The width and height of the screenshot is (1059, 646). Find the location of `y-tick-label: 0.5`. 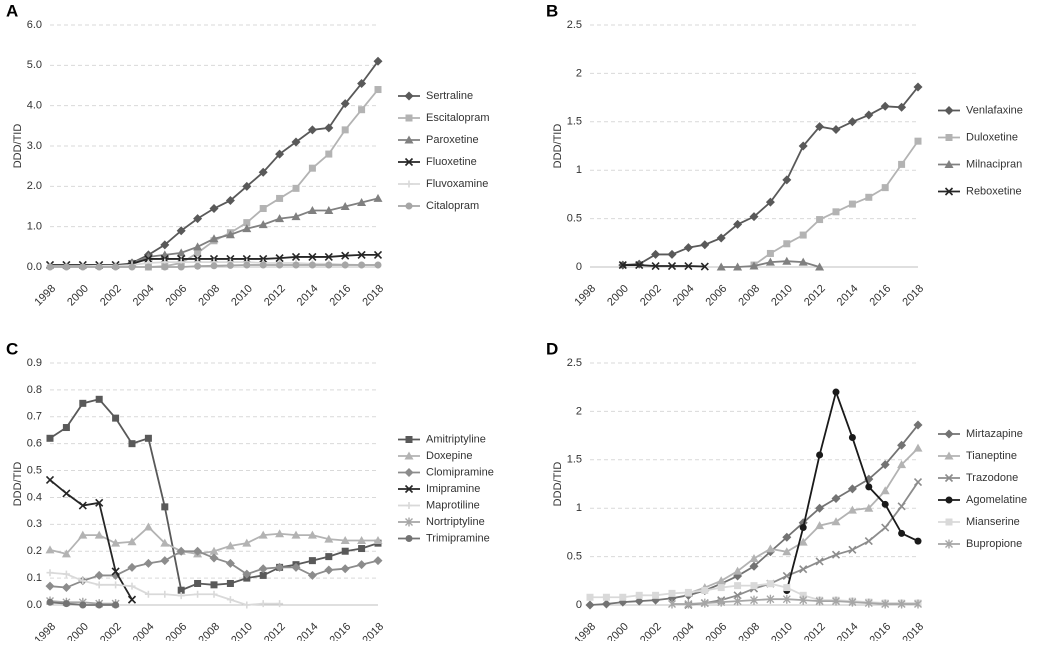

y-tick-label: 0.5 is located at coordinates (574, 219).